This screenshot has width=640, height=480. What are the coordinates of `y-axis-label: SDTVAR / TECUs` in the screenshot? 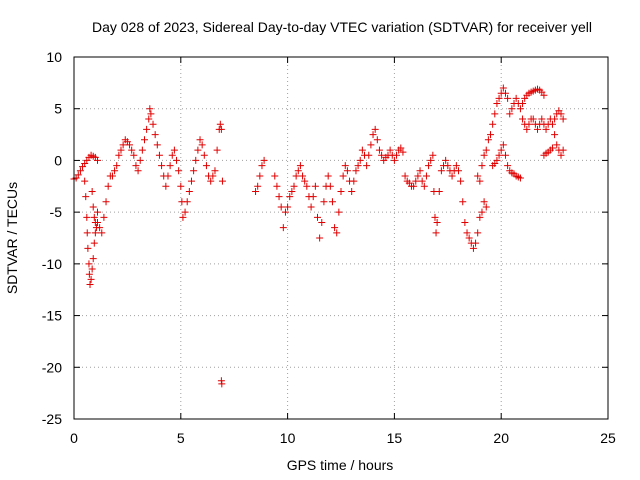 It's located at (12, 238).